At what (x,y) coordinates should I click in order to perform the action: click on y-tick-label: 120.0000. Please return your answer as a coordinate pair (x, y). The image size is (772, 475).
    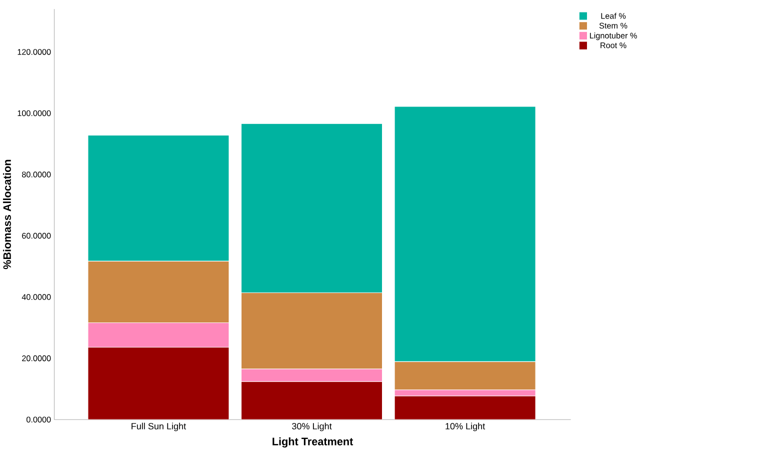
    Looking at the image, I should click on (34, 52).